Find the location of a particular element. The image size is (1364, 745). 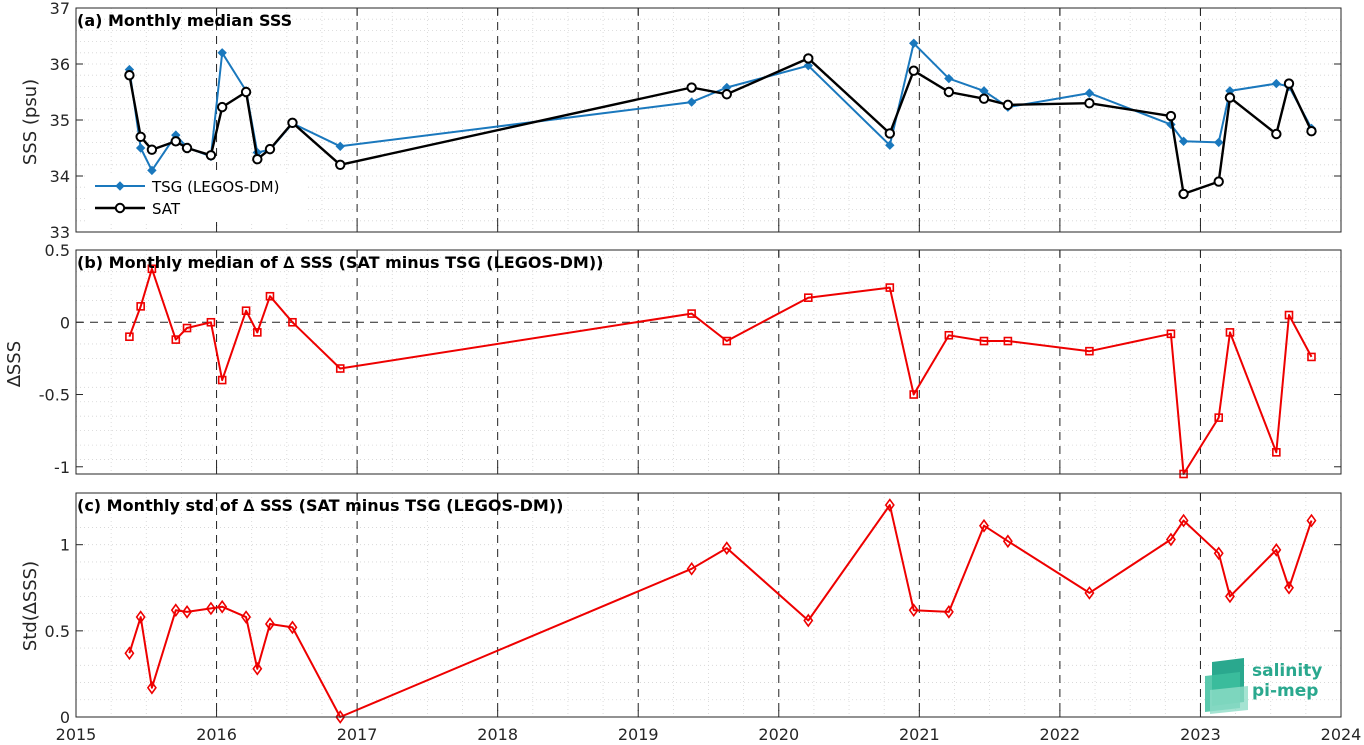

y-tick-label: 37 is located at coordinates (60, 9).